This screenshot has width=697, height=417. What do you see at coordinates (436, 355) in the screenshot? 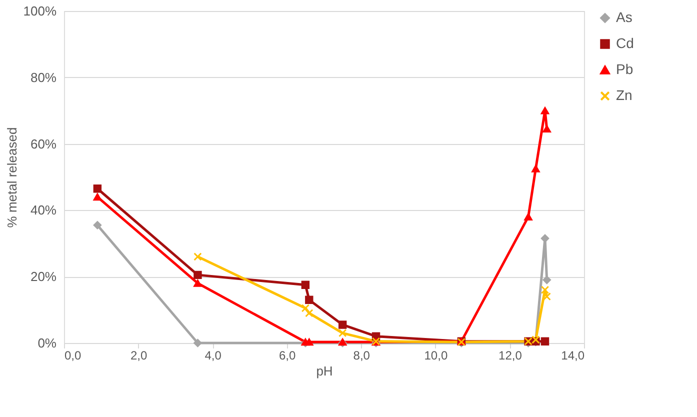
I see `x-tick-label: 10,0` at bounding box center [436, 355].